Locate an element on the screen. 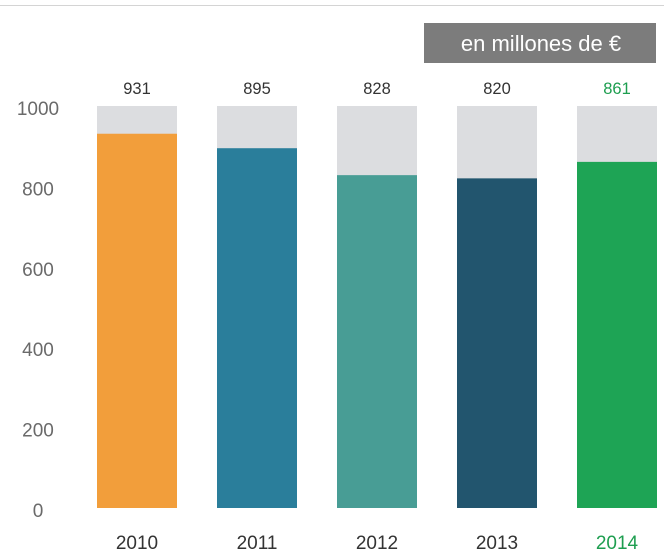  y-tick-label-800: 800 is located at coordinates (38, 189).